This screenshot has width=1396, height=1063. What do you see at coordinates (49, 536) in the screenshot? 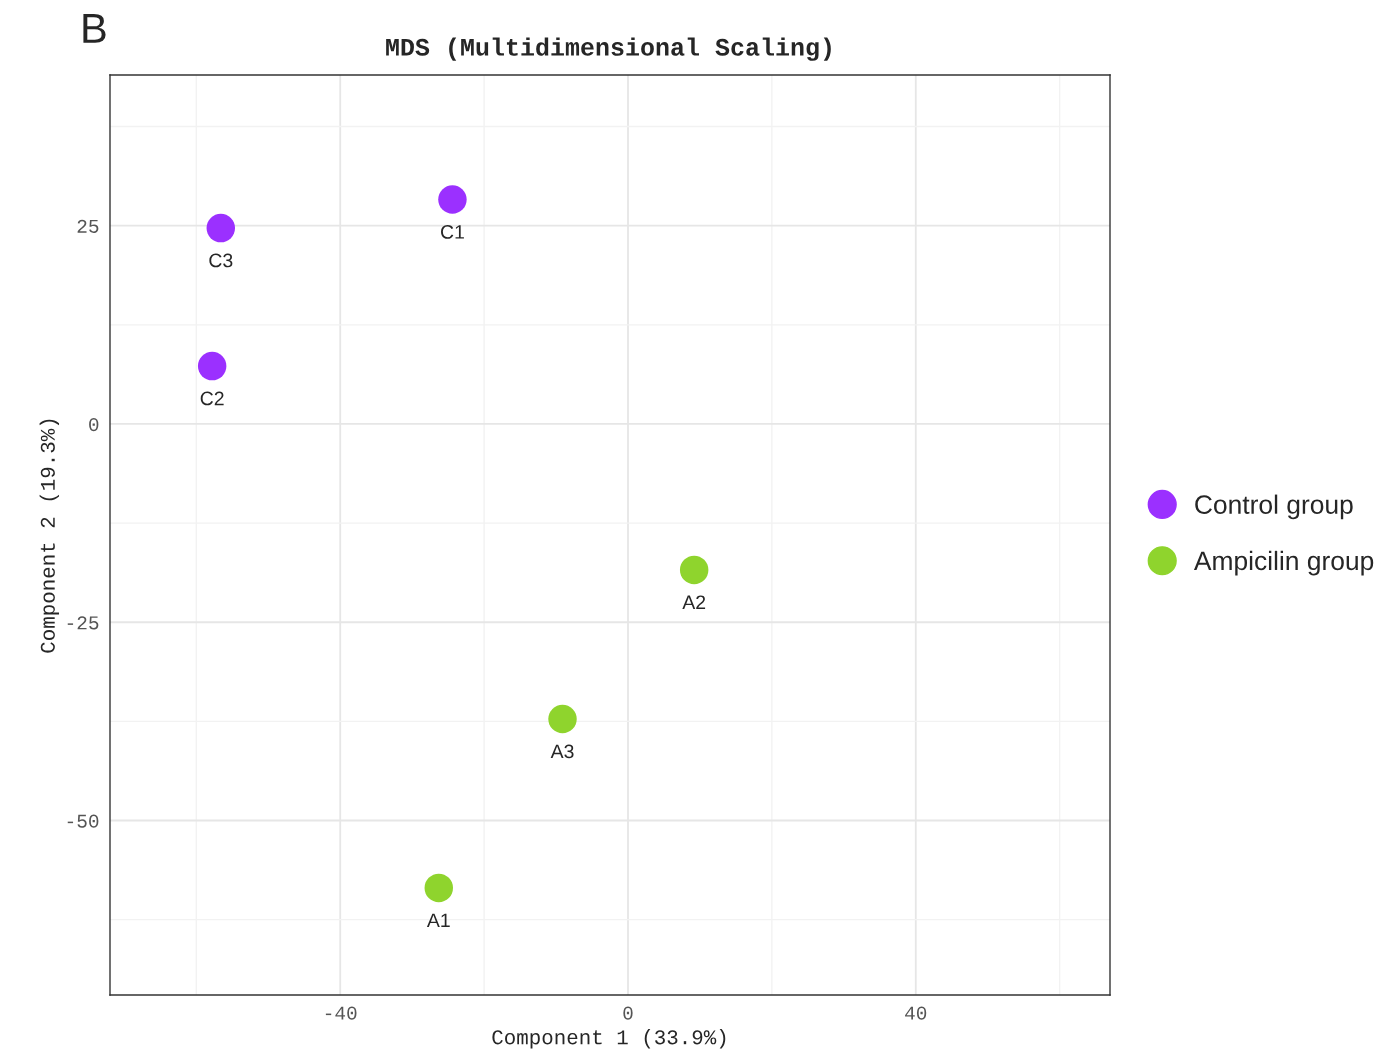
I see `y-axis-title: Component 2 (19.3%)` at bounding box center [49, 536].